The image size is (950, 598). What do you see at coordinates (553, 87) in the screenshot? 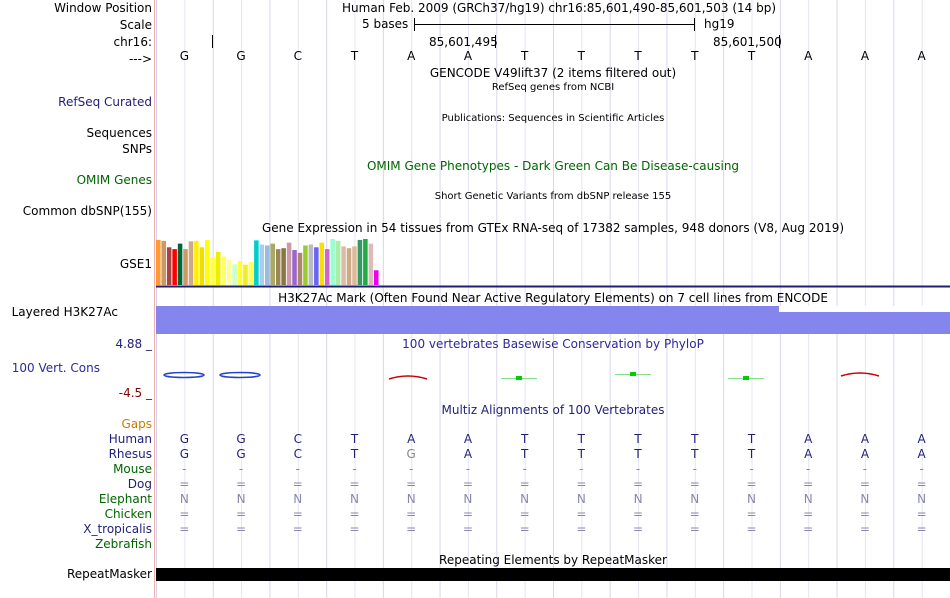
I see `refseq-track-title: RefSeq genes from NCBI` at bounding box center [553, 87].